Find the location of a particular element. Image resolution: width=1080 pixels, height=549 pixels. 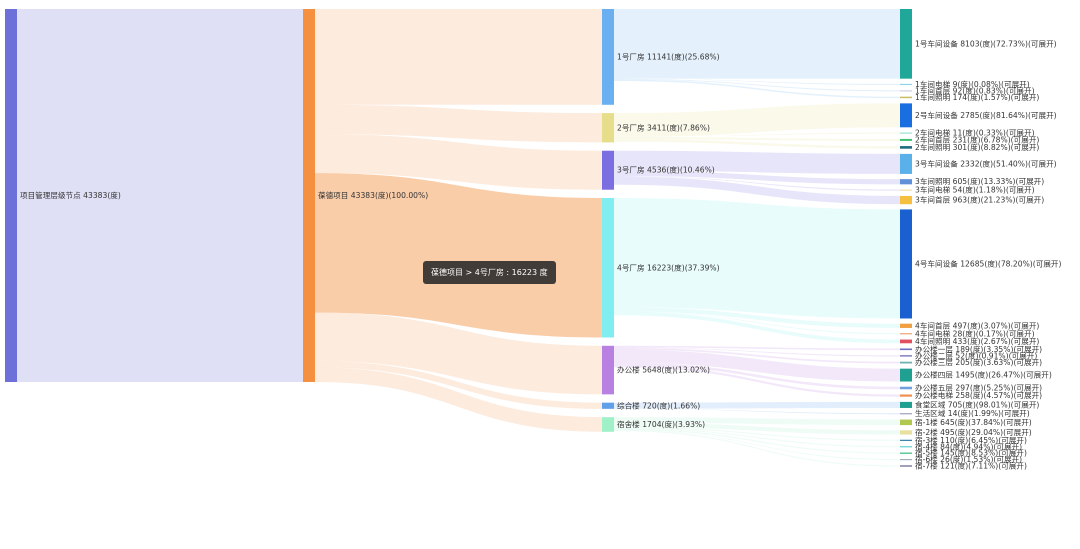

node-label: 3号厂房 4536(度)(10.46%) is located at coordinates (666, 170).